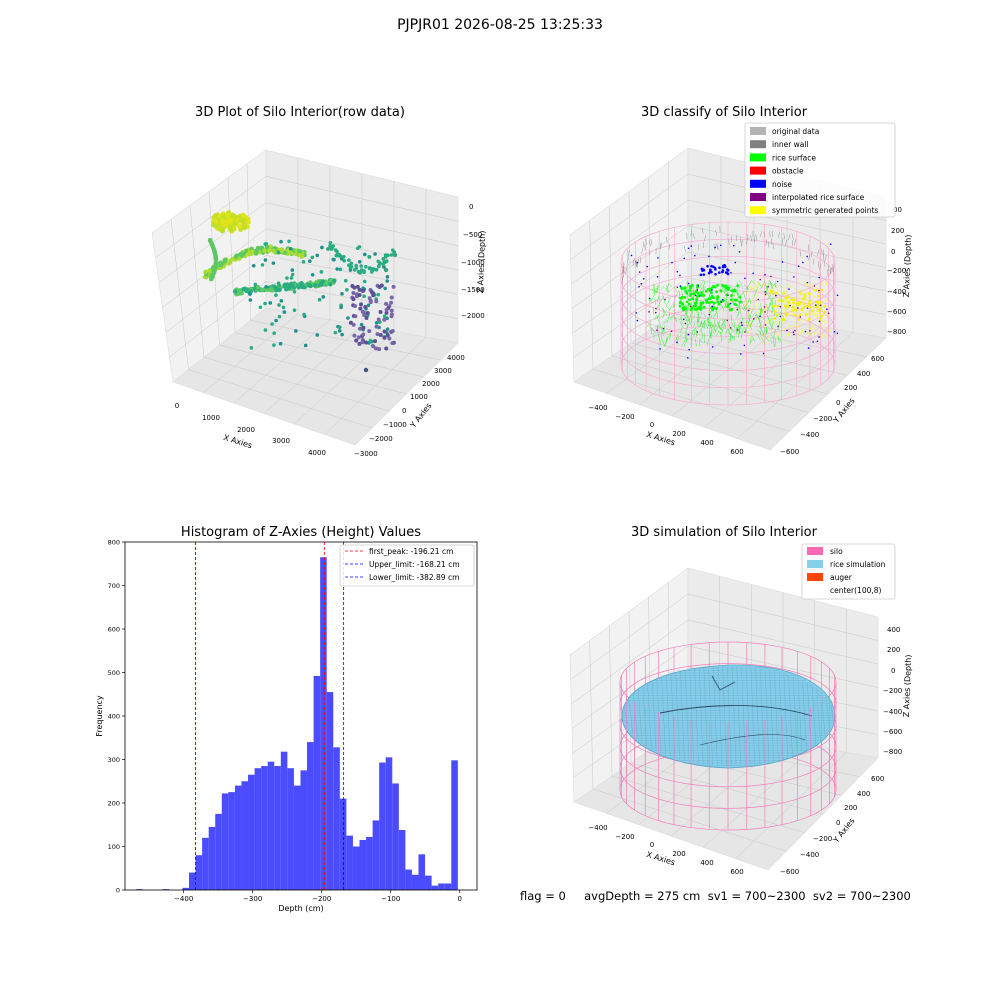  What do you see at coordinates (456, 358) in the screenshot?
I see `raw-y-tick: 4000` at bounding box center [456, 358].